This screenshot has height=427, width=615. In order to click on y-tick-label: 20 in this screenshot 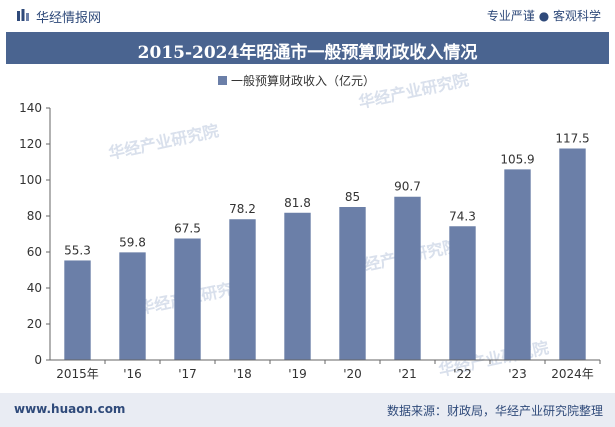, I will do `click(34, 324)`.